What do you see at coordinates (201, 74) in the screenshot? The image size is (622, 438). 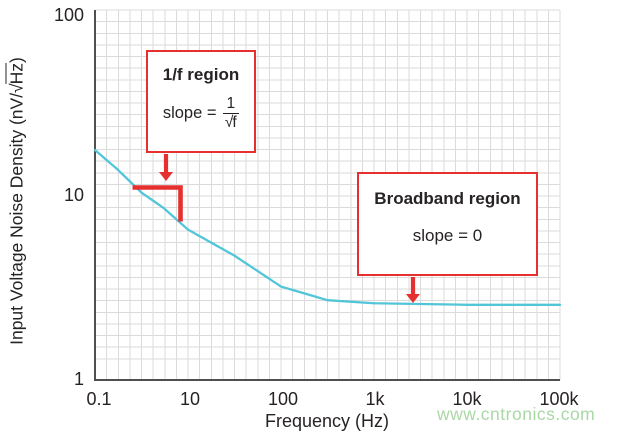 I see `one-over-f-region-title: 1/f region` at bounding box center [201, 74].